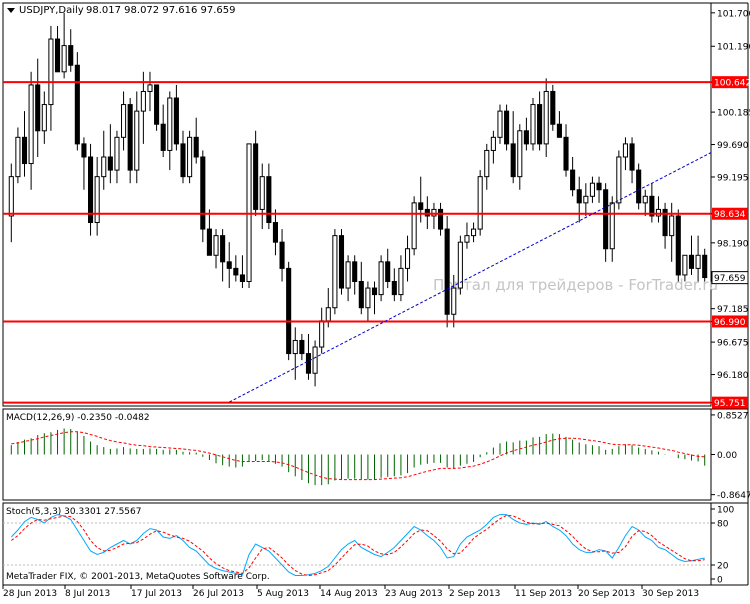 The image size is (750, 604). I want to click on price-tick-label: 97.185, so click(733, 310).